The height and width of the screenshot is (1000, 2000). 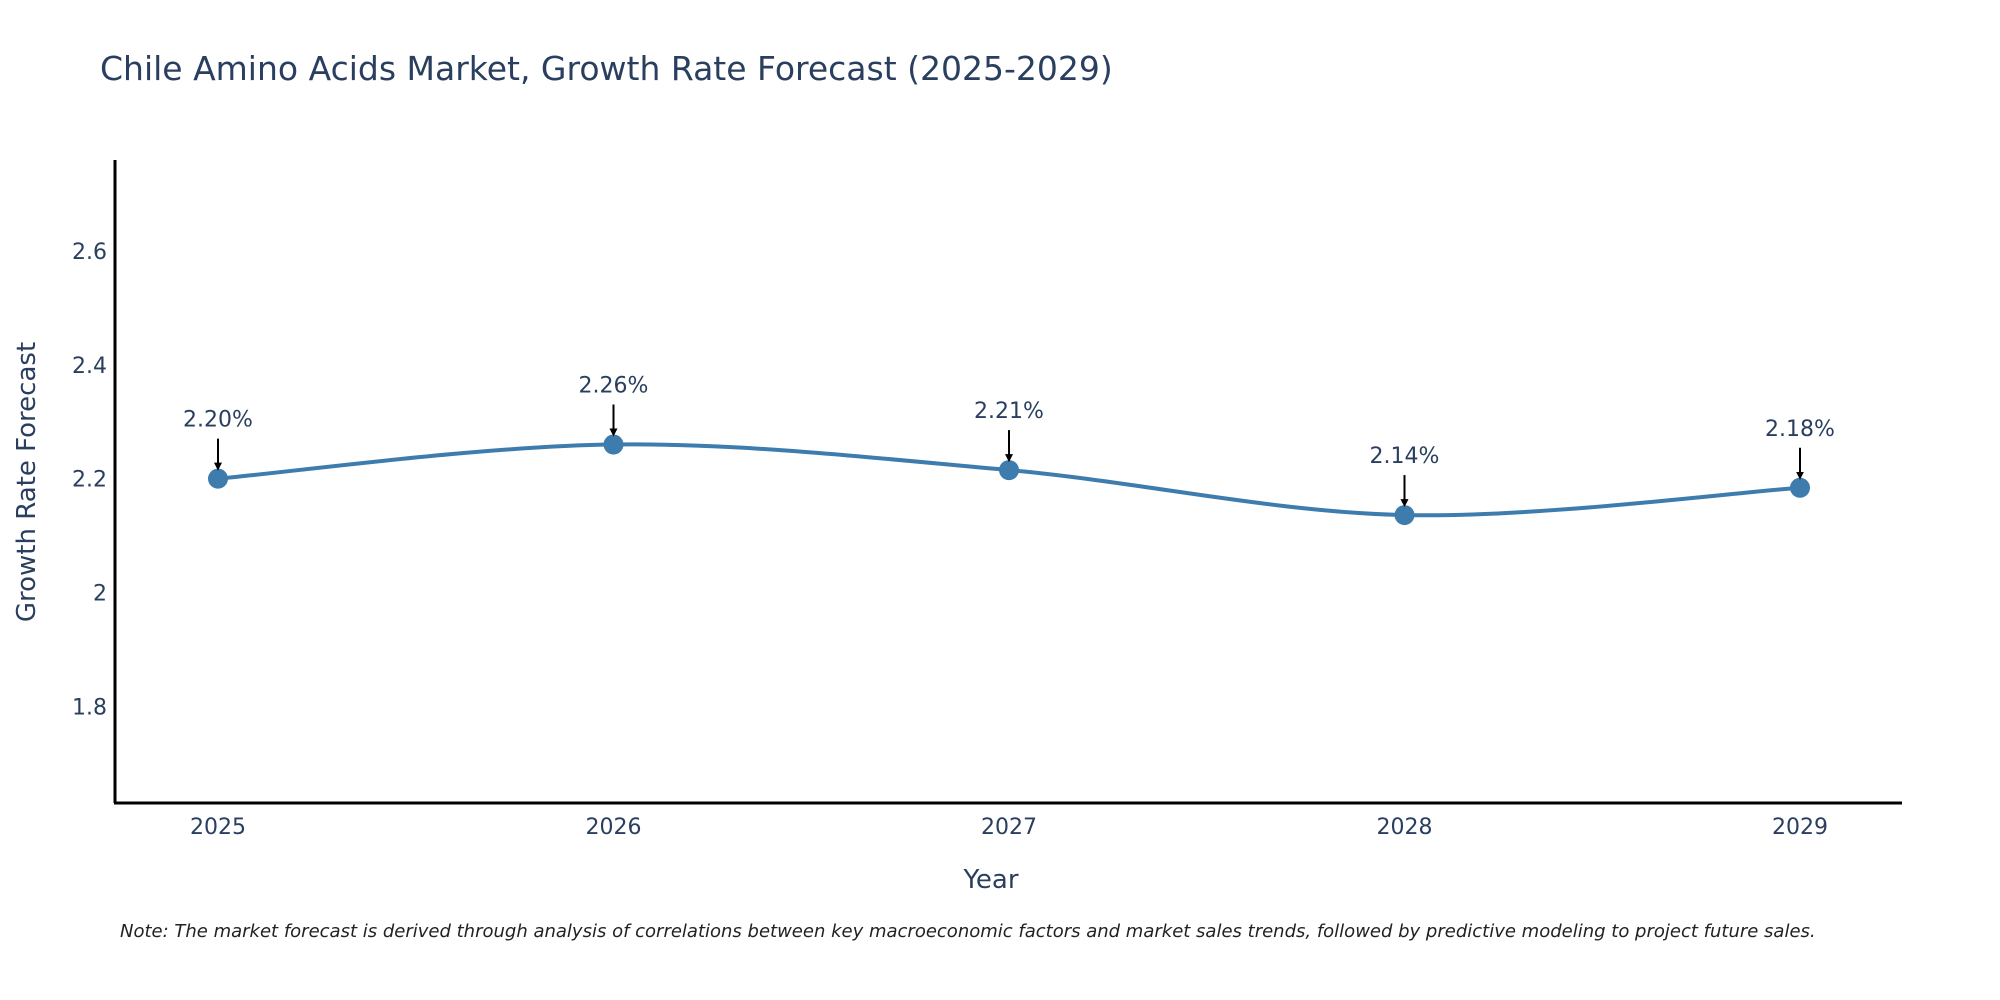 I want to click on y-axis-title: Growth Rate Forecast, so click(x=27, y=482).